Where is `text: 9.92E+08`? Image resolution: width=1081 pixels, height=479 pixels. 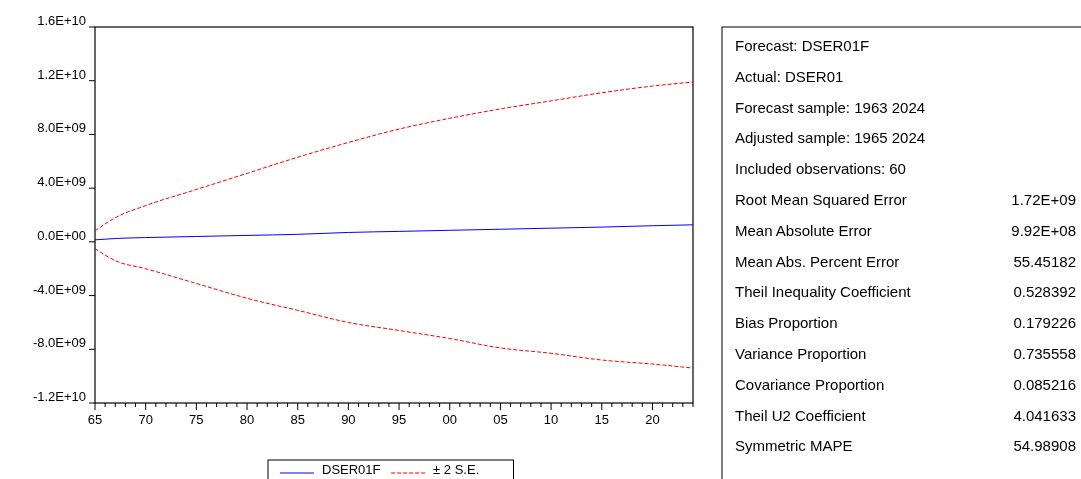
text: 9.92E+08 is located at coordinates (1043, 230).